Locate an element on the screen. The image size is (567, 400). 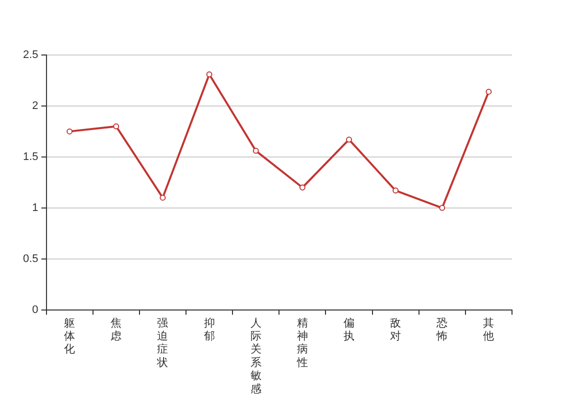
y-tick-label: 1.5 is located at coordinates (30, 156).